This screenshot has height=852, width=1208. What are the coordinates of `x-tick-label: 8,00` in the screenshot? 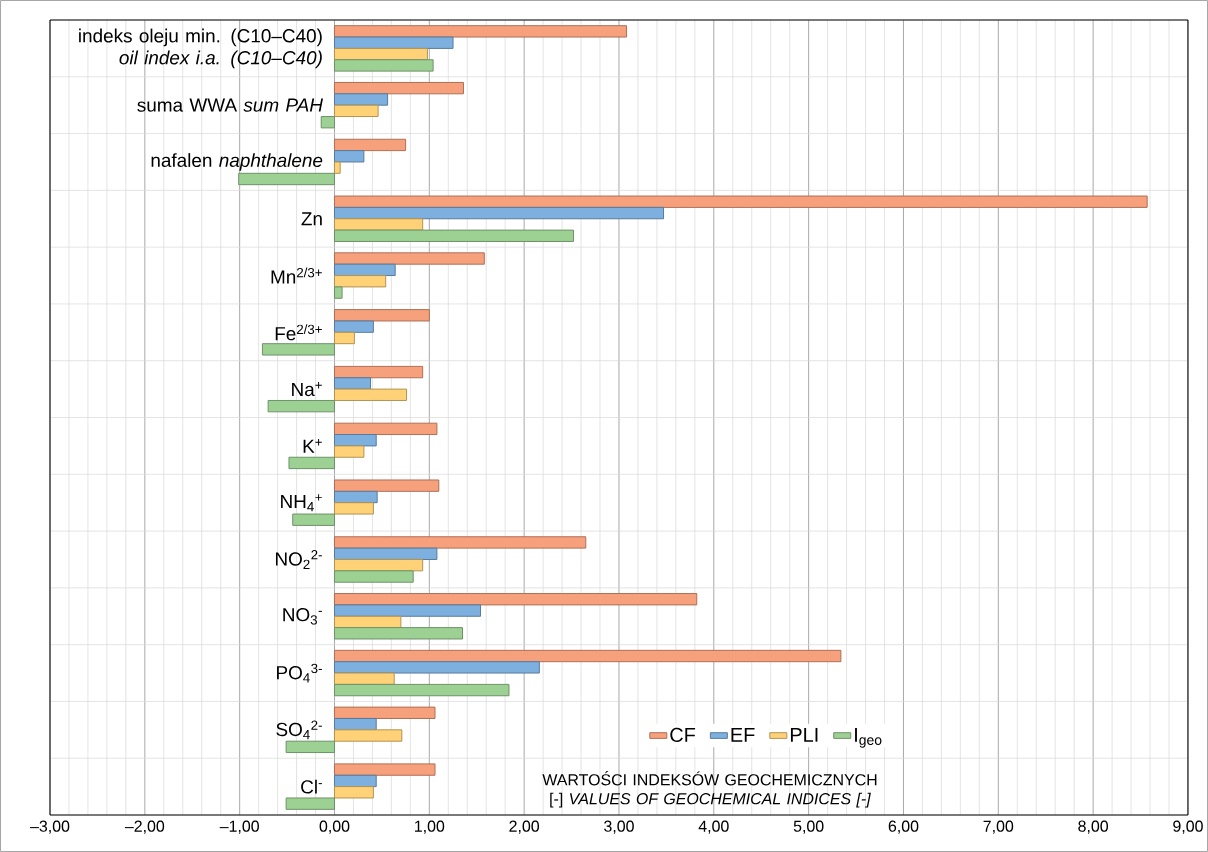 It's located at (1093, 827).